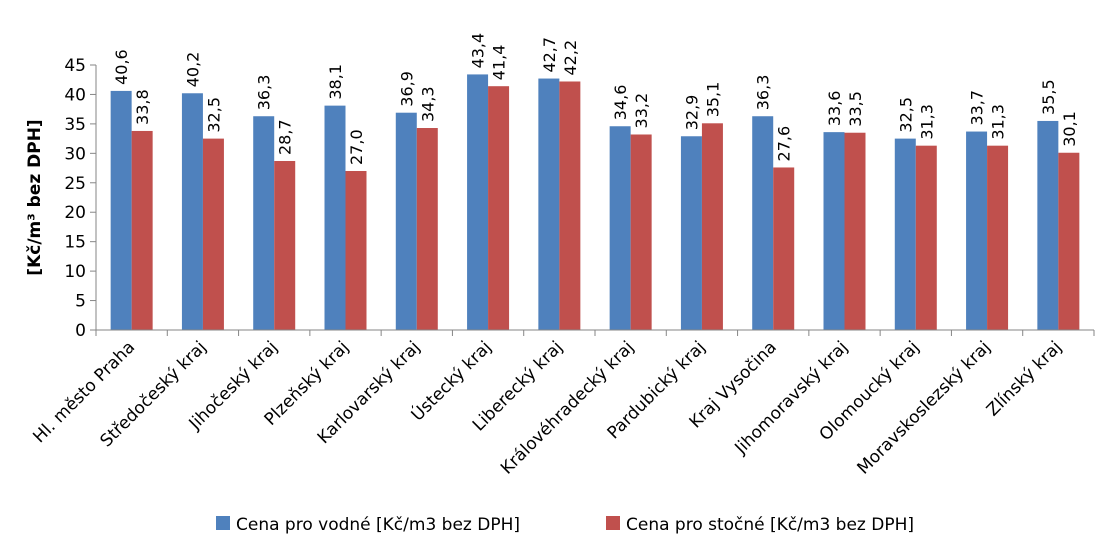 The height and width of the screenshot is (547, 1102). What do you see at coordinates (192, 70) in the screenshot?
I see `data-label-vodne-1: 40,2` at bounding box center [192, 70].